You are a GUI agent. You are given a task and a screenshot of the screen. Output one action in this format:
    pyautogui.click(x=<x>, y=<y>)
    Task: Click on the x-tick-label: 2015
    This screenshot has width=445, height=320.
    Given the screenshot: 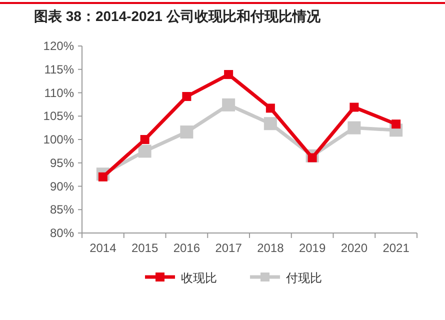 What is the action you would take?
    pyautogui.click(x=144, y=248)
    